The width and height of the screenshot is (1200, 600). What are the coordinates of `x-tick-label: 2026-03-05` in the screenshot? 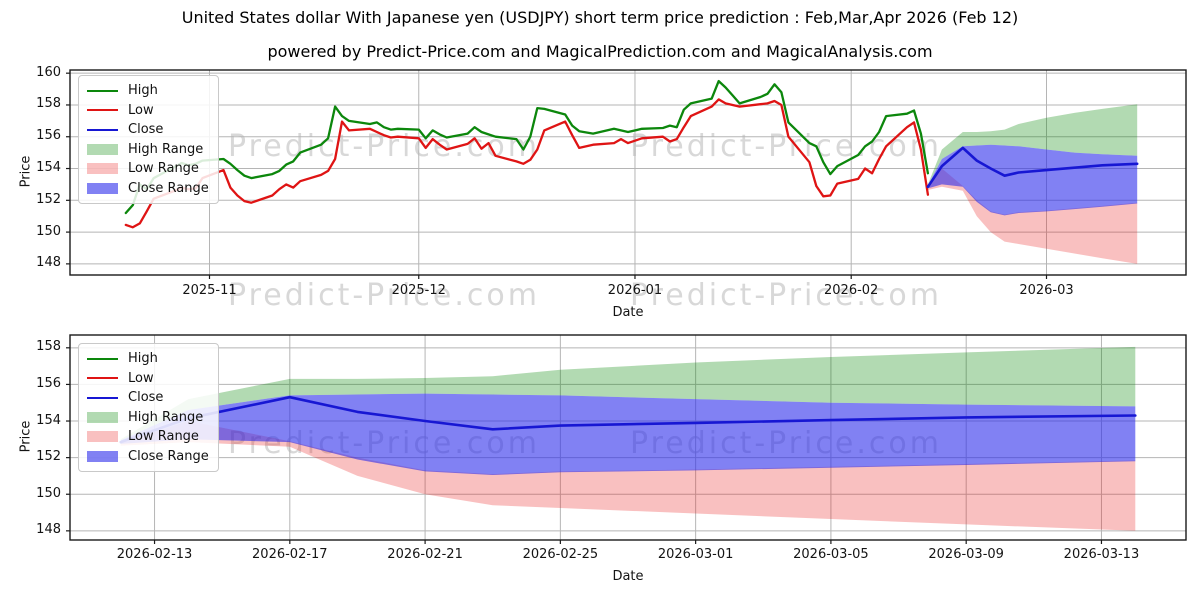 It's located at (831, 554).